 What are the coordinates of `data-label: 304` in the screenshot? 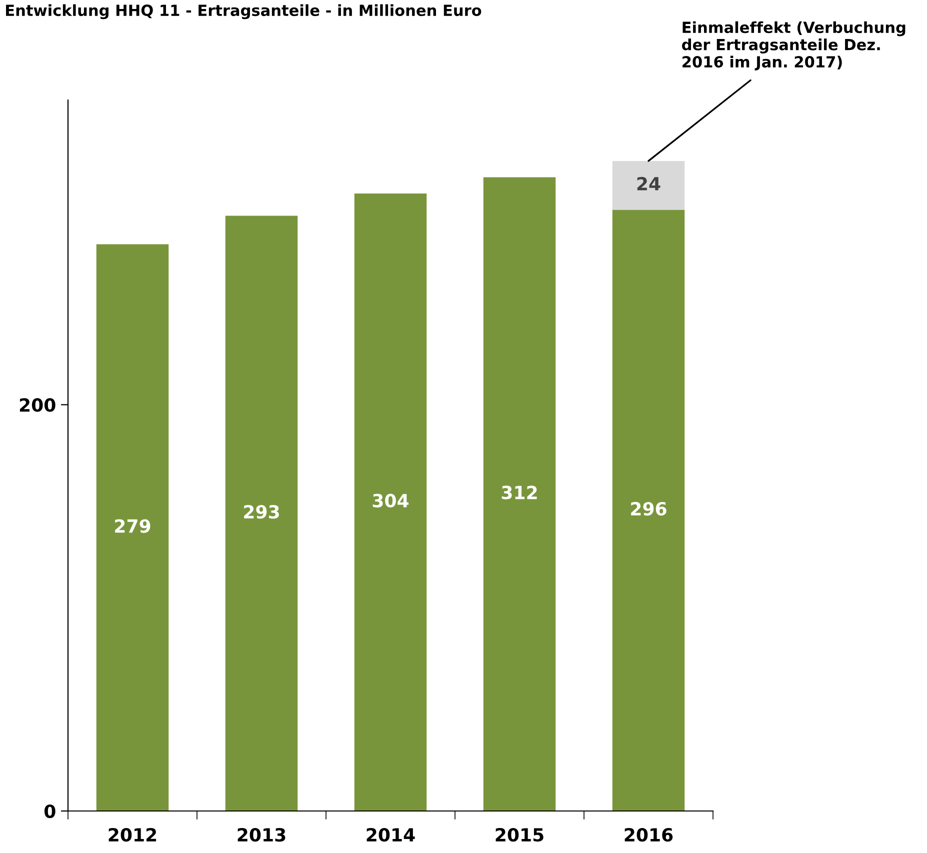 It's located at (390, 501).